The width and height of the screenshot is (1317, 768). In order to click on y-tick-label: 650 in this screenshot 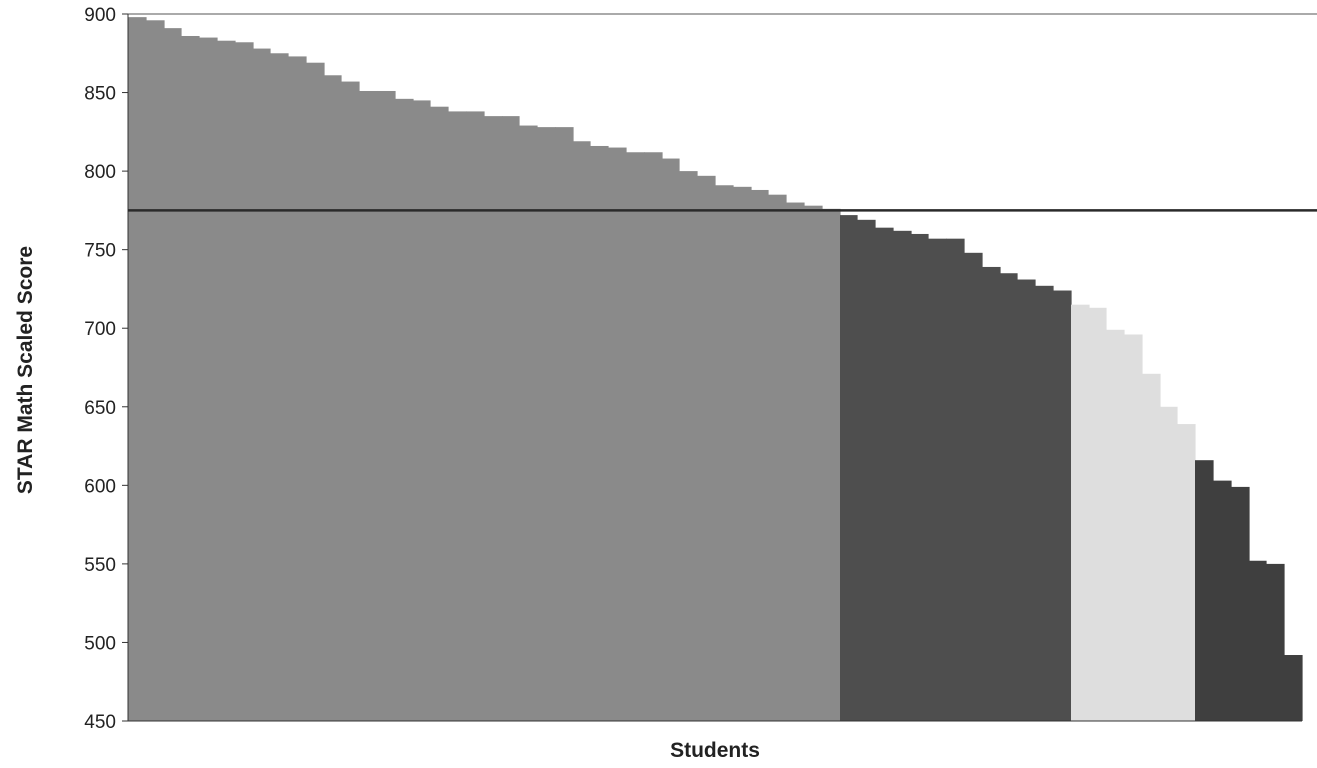, I will do `click(100, 408)`.